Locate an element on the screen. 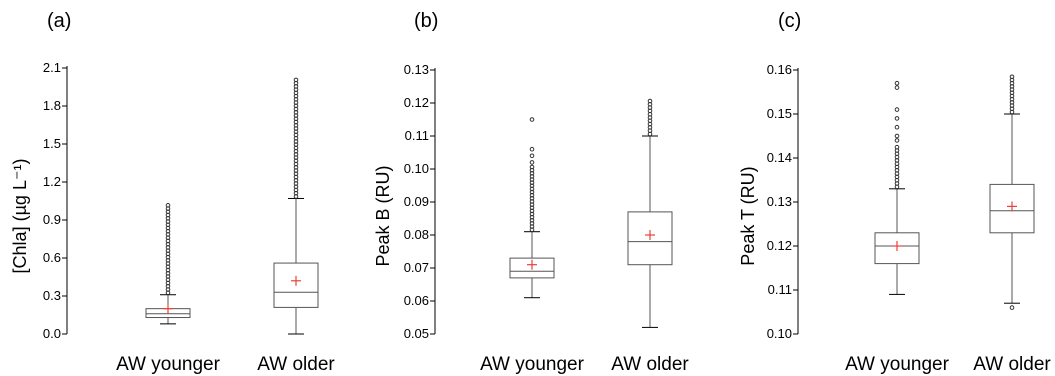  y-tick-label: 0.07 is located at coordinates (416, 267).